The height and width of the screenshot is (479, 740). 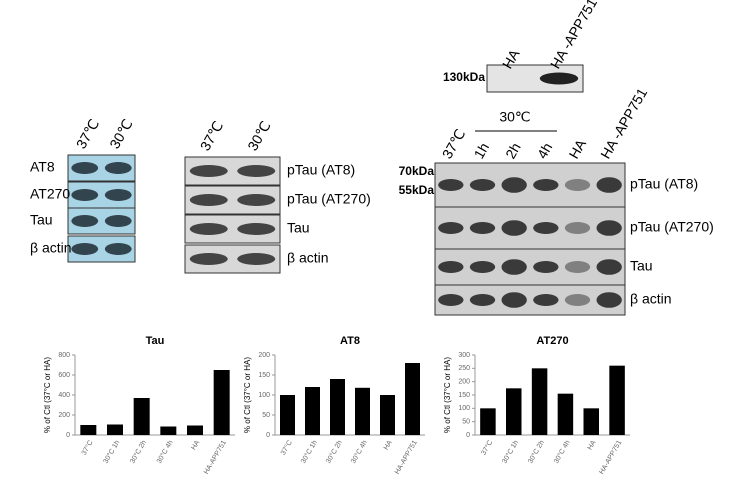 I want to click on row-label: AT8, so click(x=42, y=167).